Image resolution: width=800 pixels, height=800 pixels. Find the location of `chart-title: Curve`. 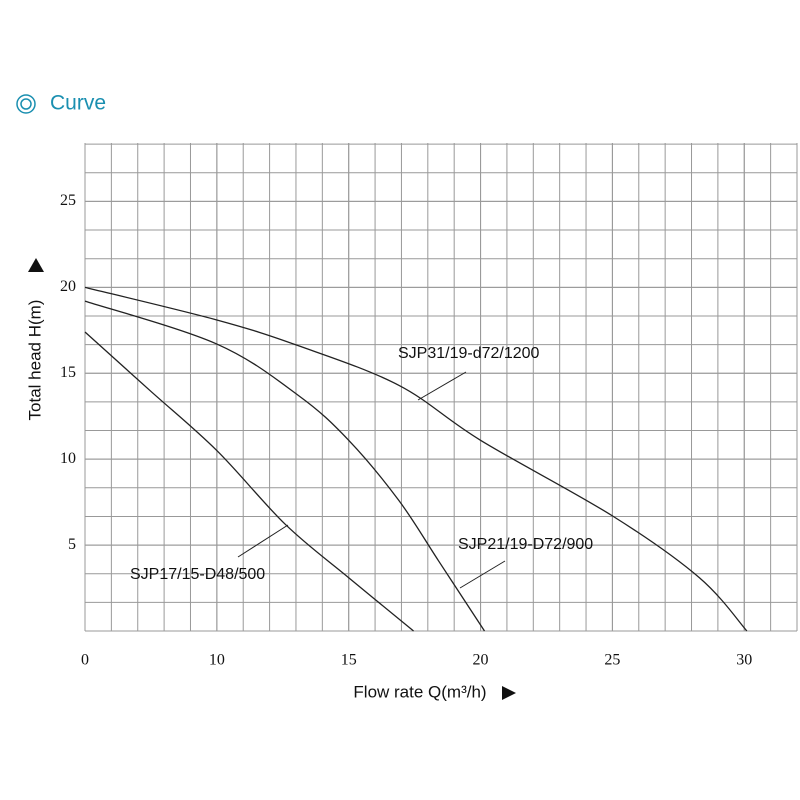

chart-title: Curve is located at coordinates (78, 103).